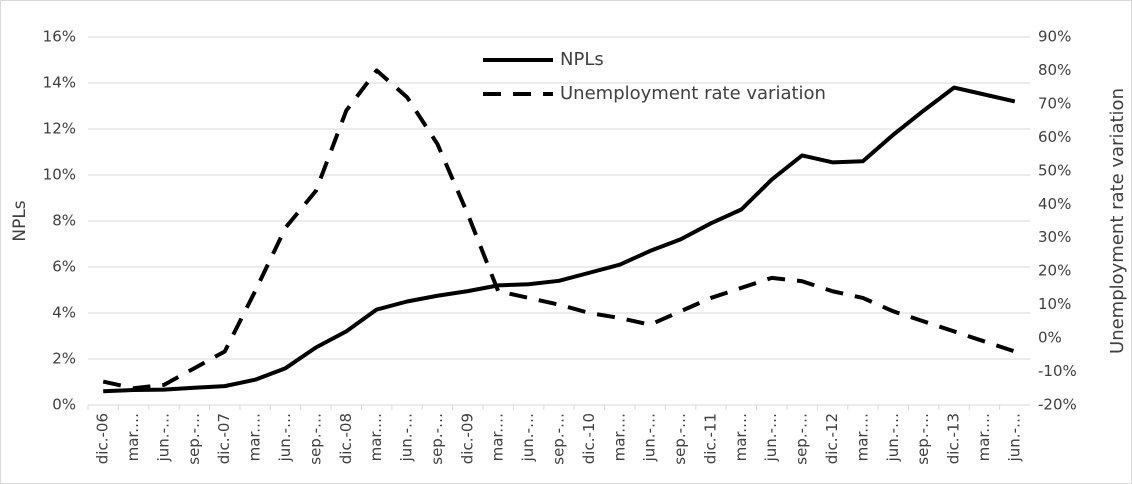 The image size is (1132, 484). What do you see at coordinates (1054, 137) in the screenshot?
I see `y2-tick-label: 60%` at bounding box center [1054, 137].